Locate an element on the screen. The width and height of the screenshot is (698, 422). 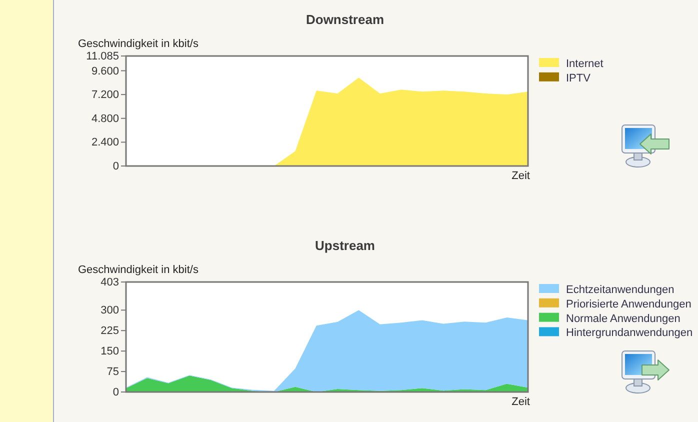
y-tick-label: 4.800 is located at coordinates (105, 118).